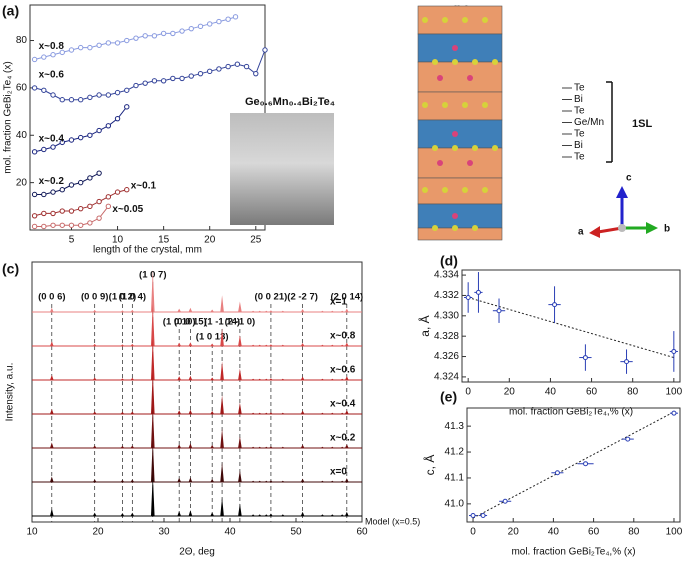 The height and width of the screenshot is (567, 685). Describe the element at coordinates (446, 295) in the screenshot. I see `y-tick-label: 4.332` at that location.